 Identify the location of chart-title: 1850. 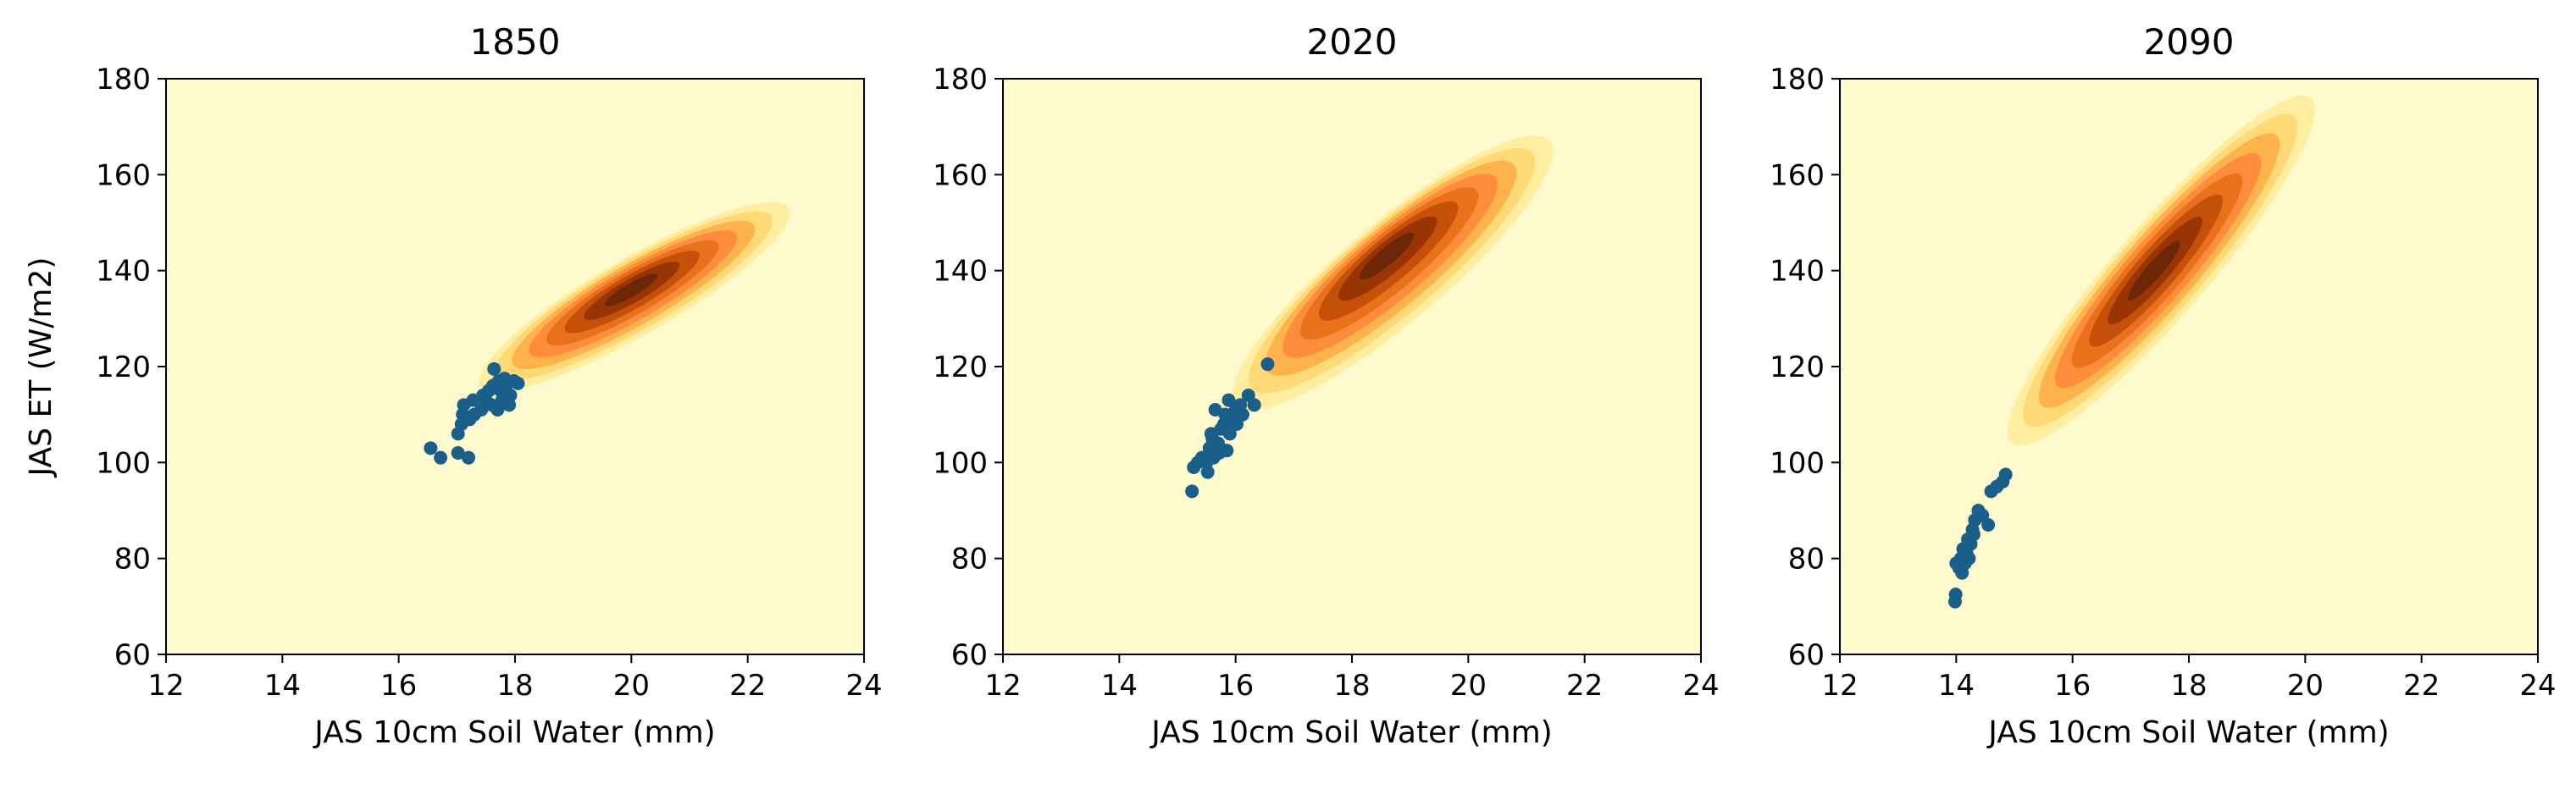
(515, 42).